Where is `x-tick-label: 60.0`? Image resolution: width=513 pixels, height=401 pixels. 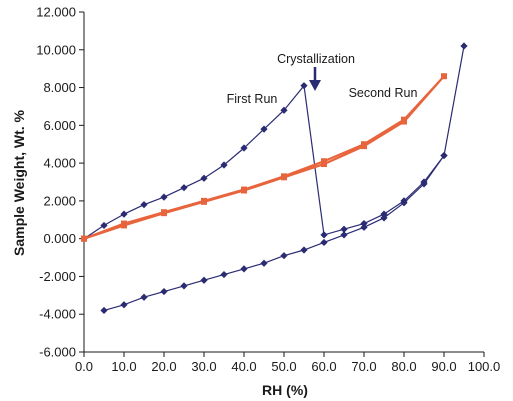 x-tick-label: 60.0 is located at coordinates (323, 366).